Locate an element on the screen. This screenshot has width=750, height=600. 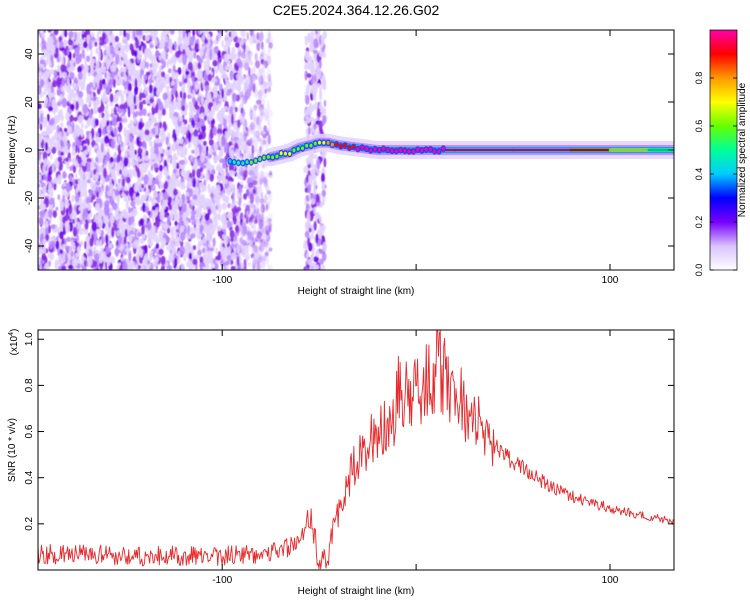
x-tick-label: 100 is located at coordinates (610, 280).